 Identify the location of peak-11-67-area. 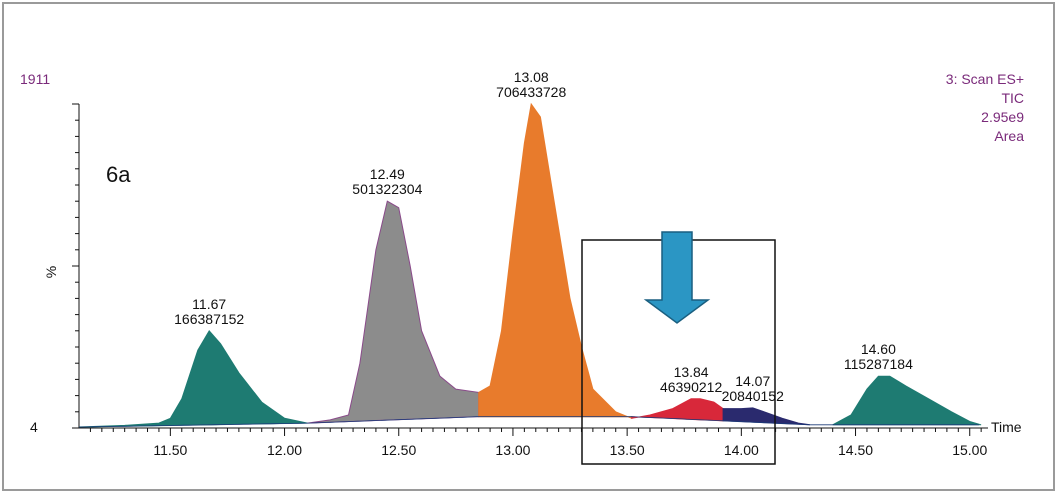
(193, 378).